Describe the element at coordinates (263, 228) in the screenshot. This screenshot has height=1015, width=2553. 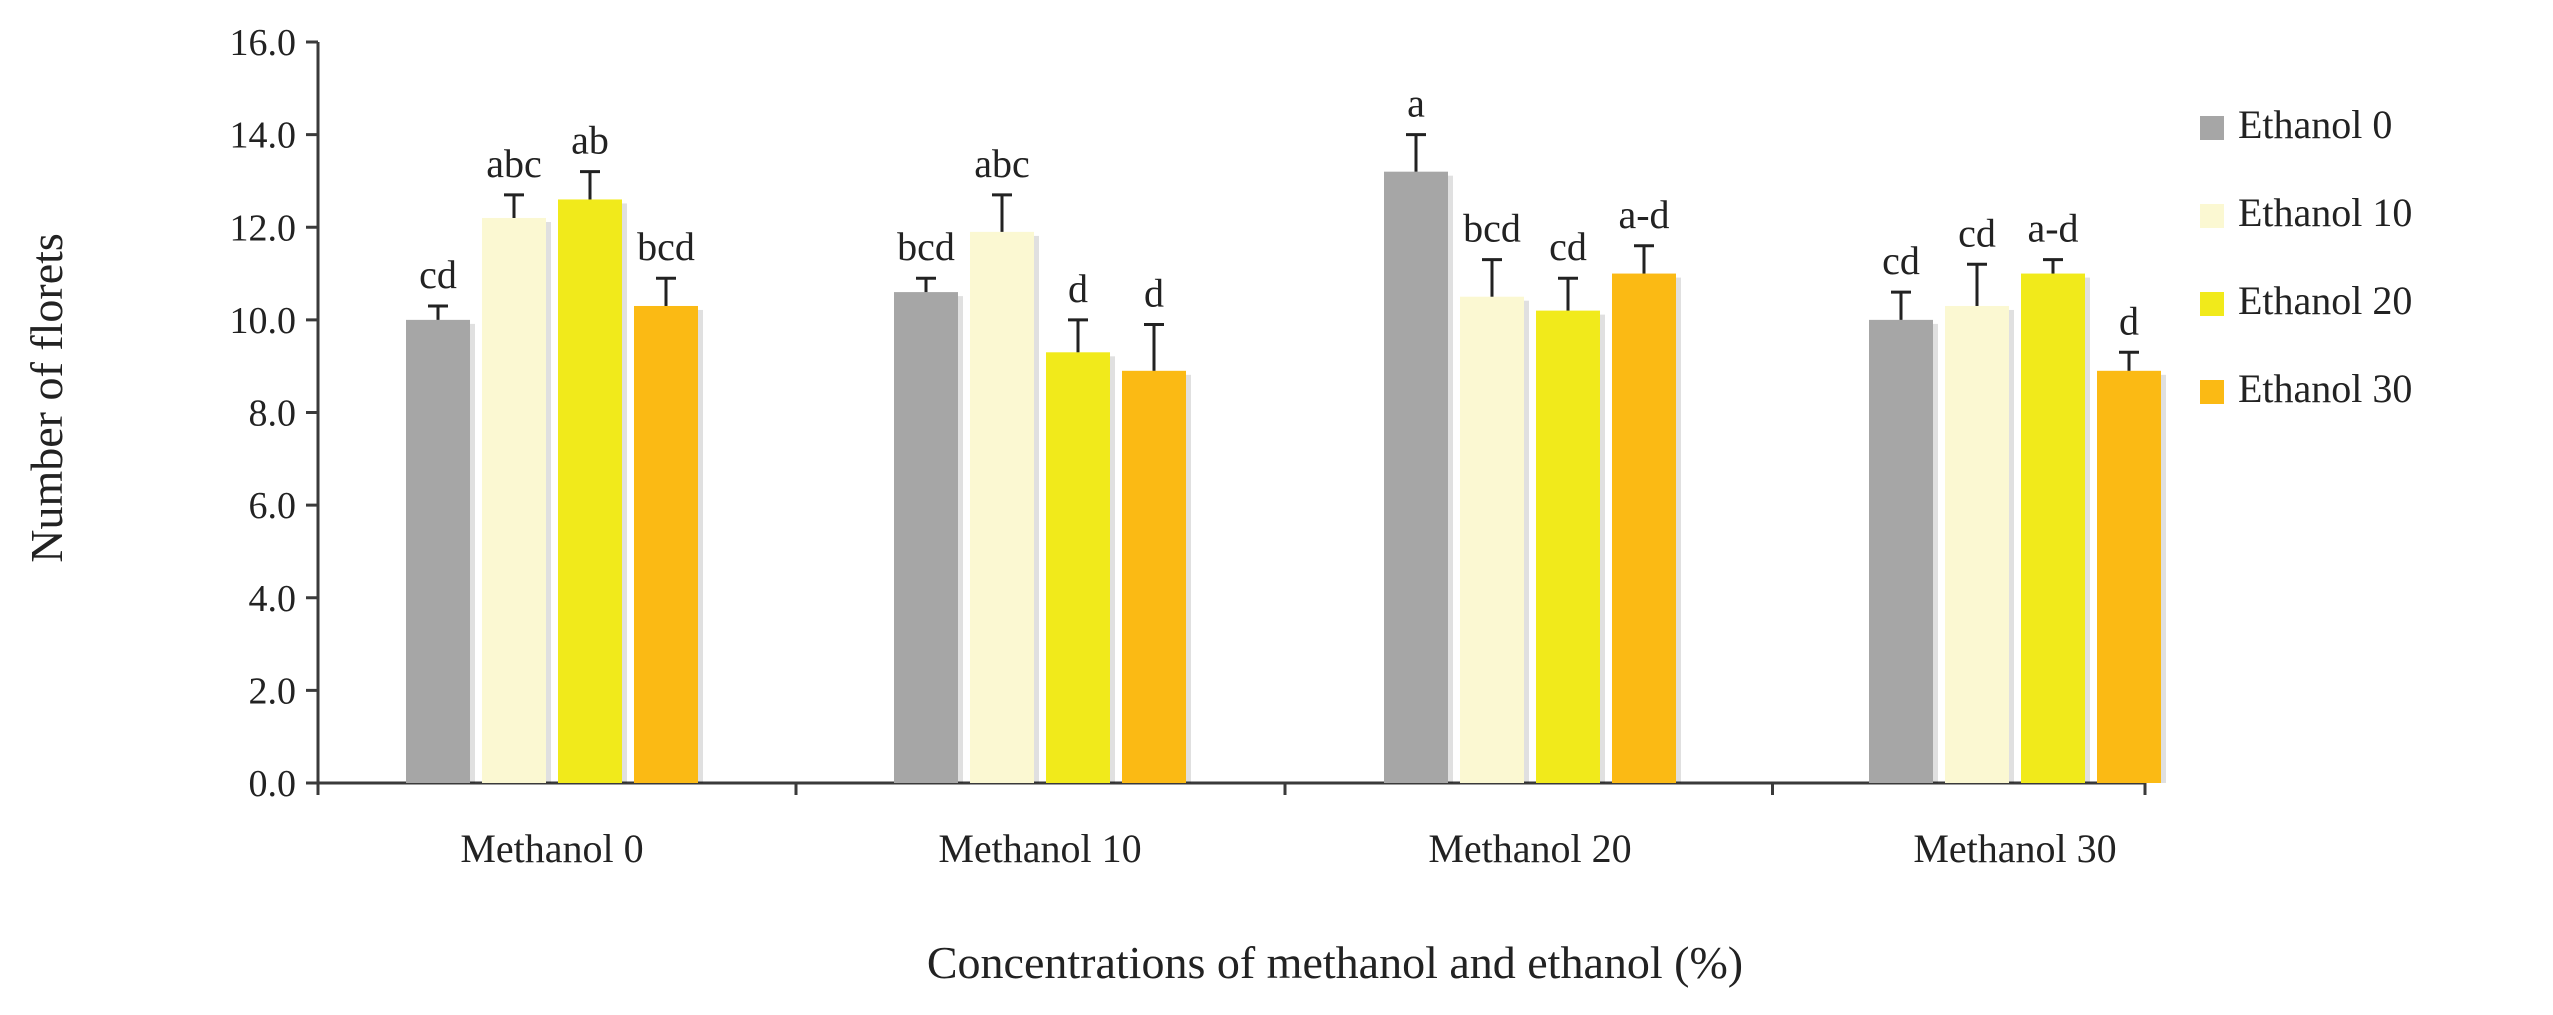
I see `y-tick-label: 12.0` at that location.